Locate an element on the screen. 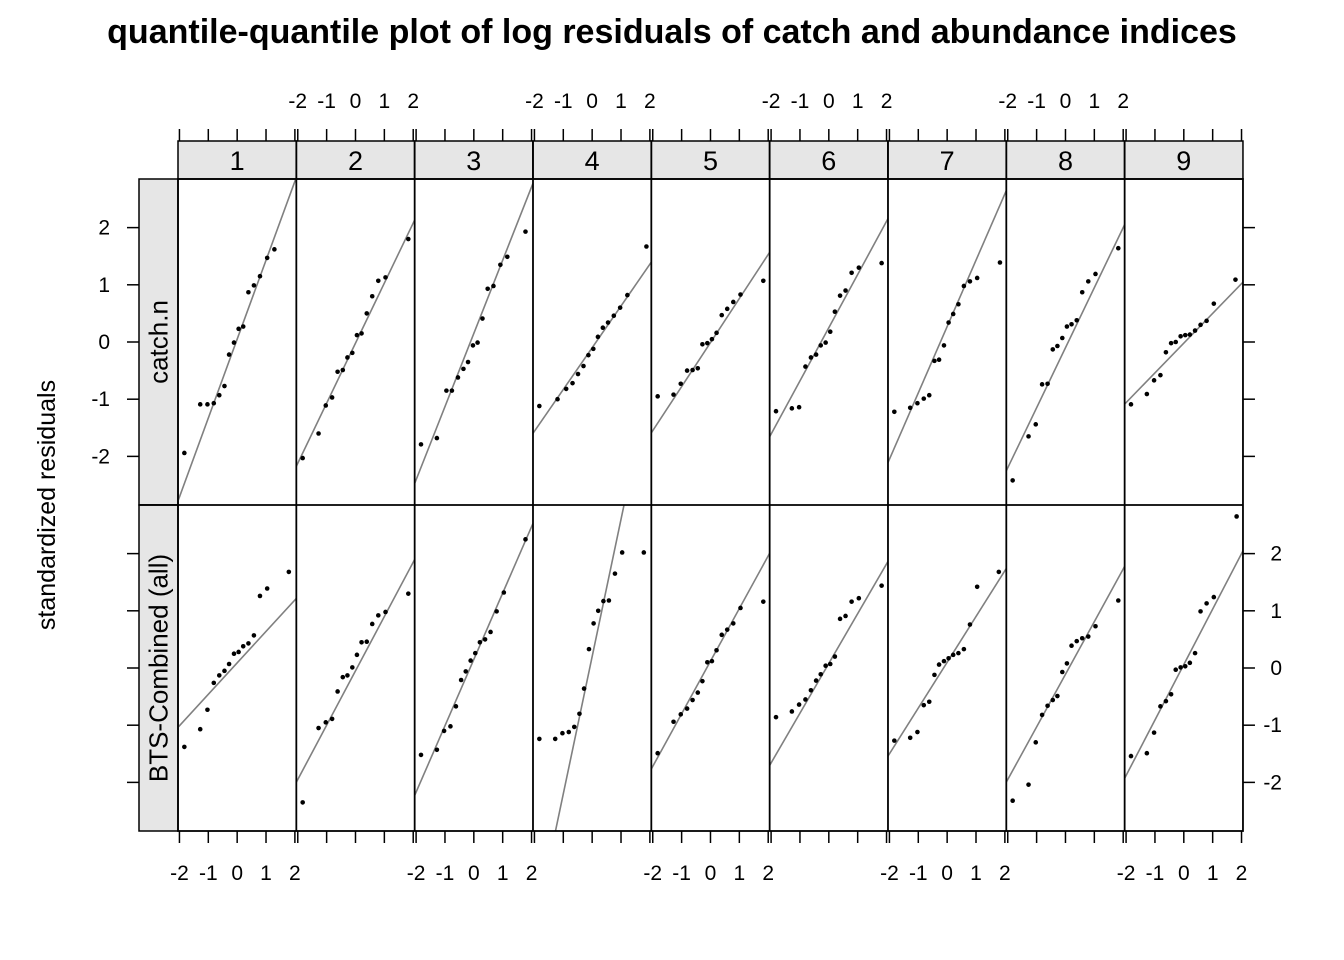 Image resolution: width=1344 pixels, height=960 pixels. y-axis-label: standardized residuals is located at coordinates (47, 505).